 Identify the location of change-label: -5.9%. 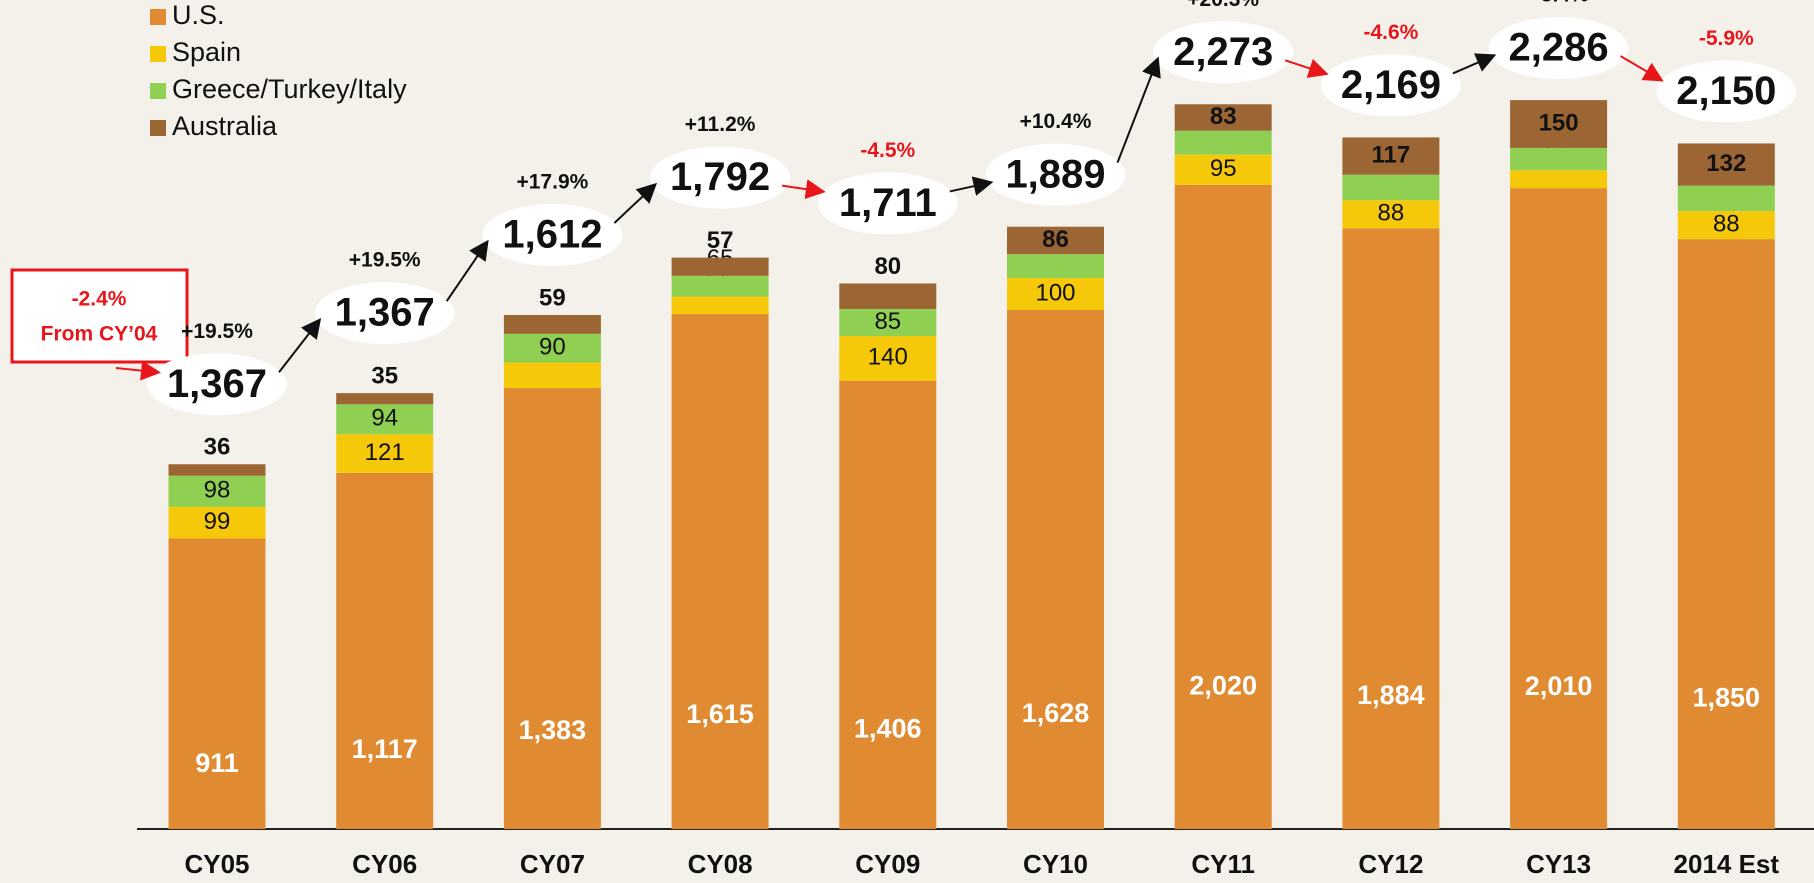
(1726, 38).